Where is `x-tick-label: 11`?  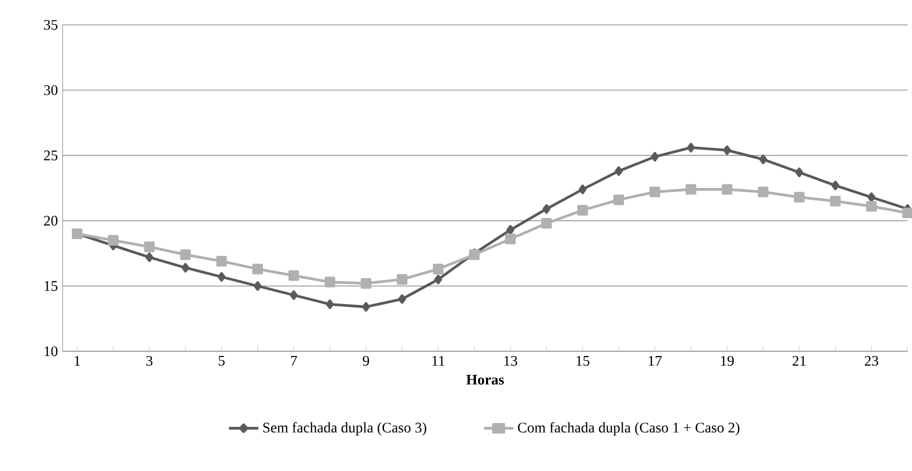
x-tick-label: 11 is located at coordinates (438, 361).